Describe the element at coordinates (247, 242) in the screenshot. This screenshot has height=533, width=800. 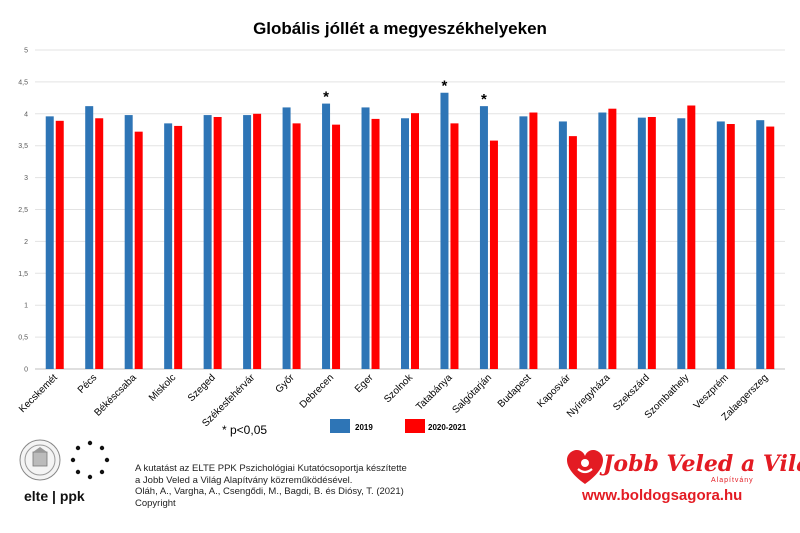
I see `bar-2019-Székesfehérvár` at that location.